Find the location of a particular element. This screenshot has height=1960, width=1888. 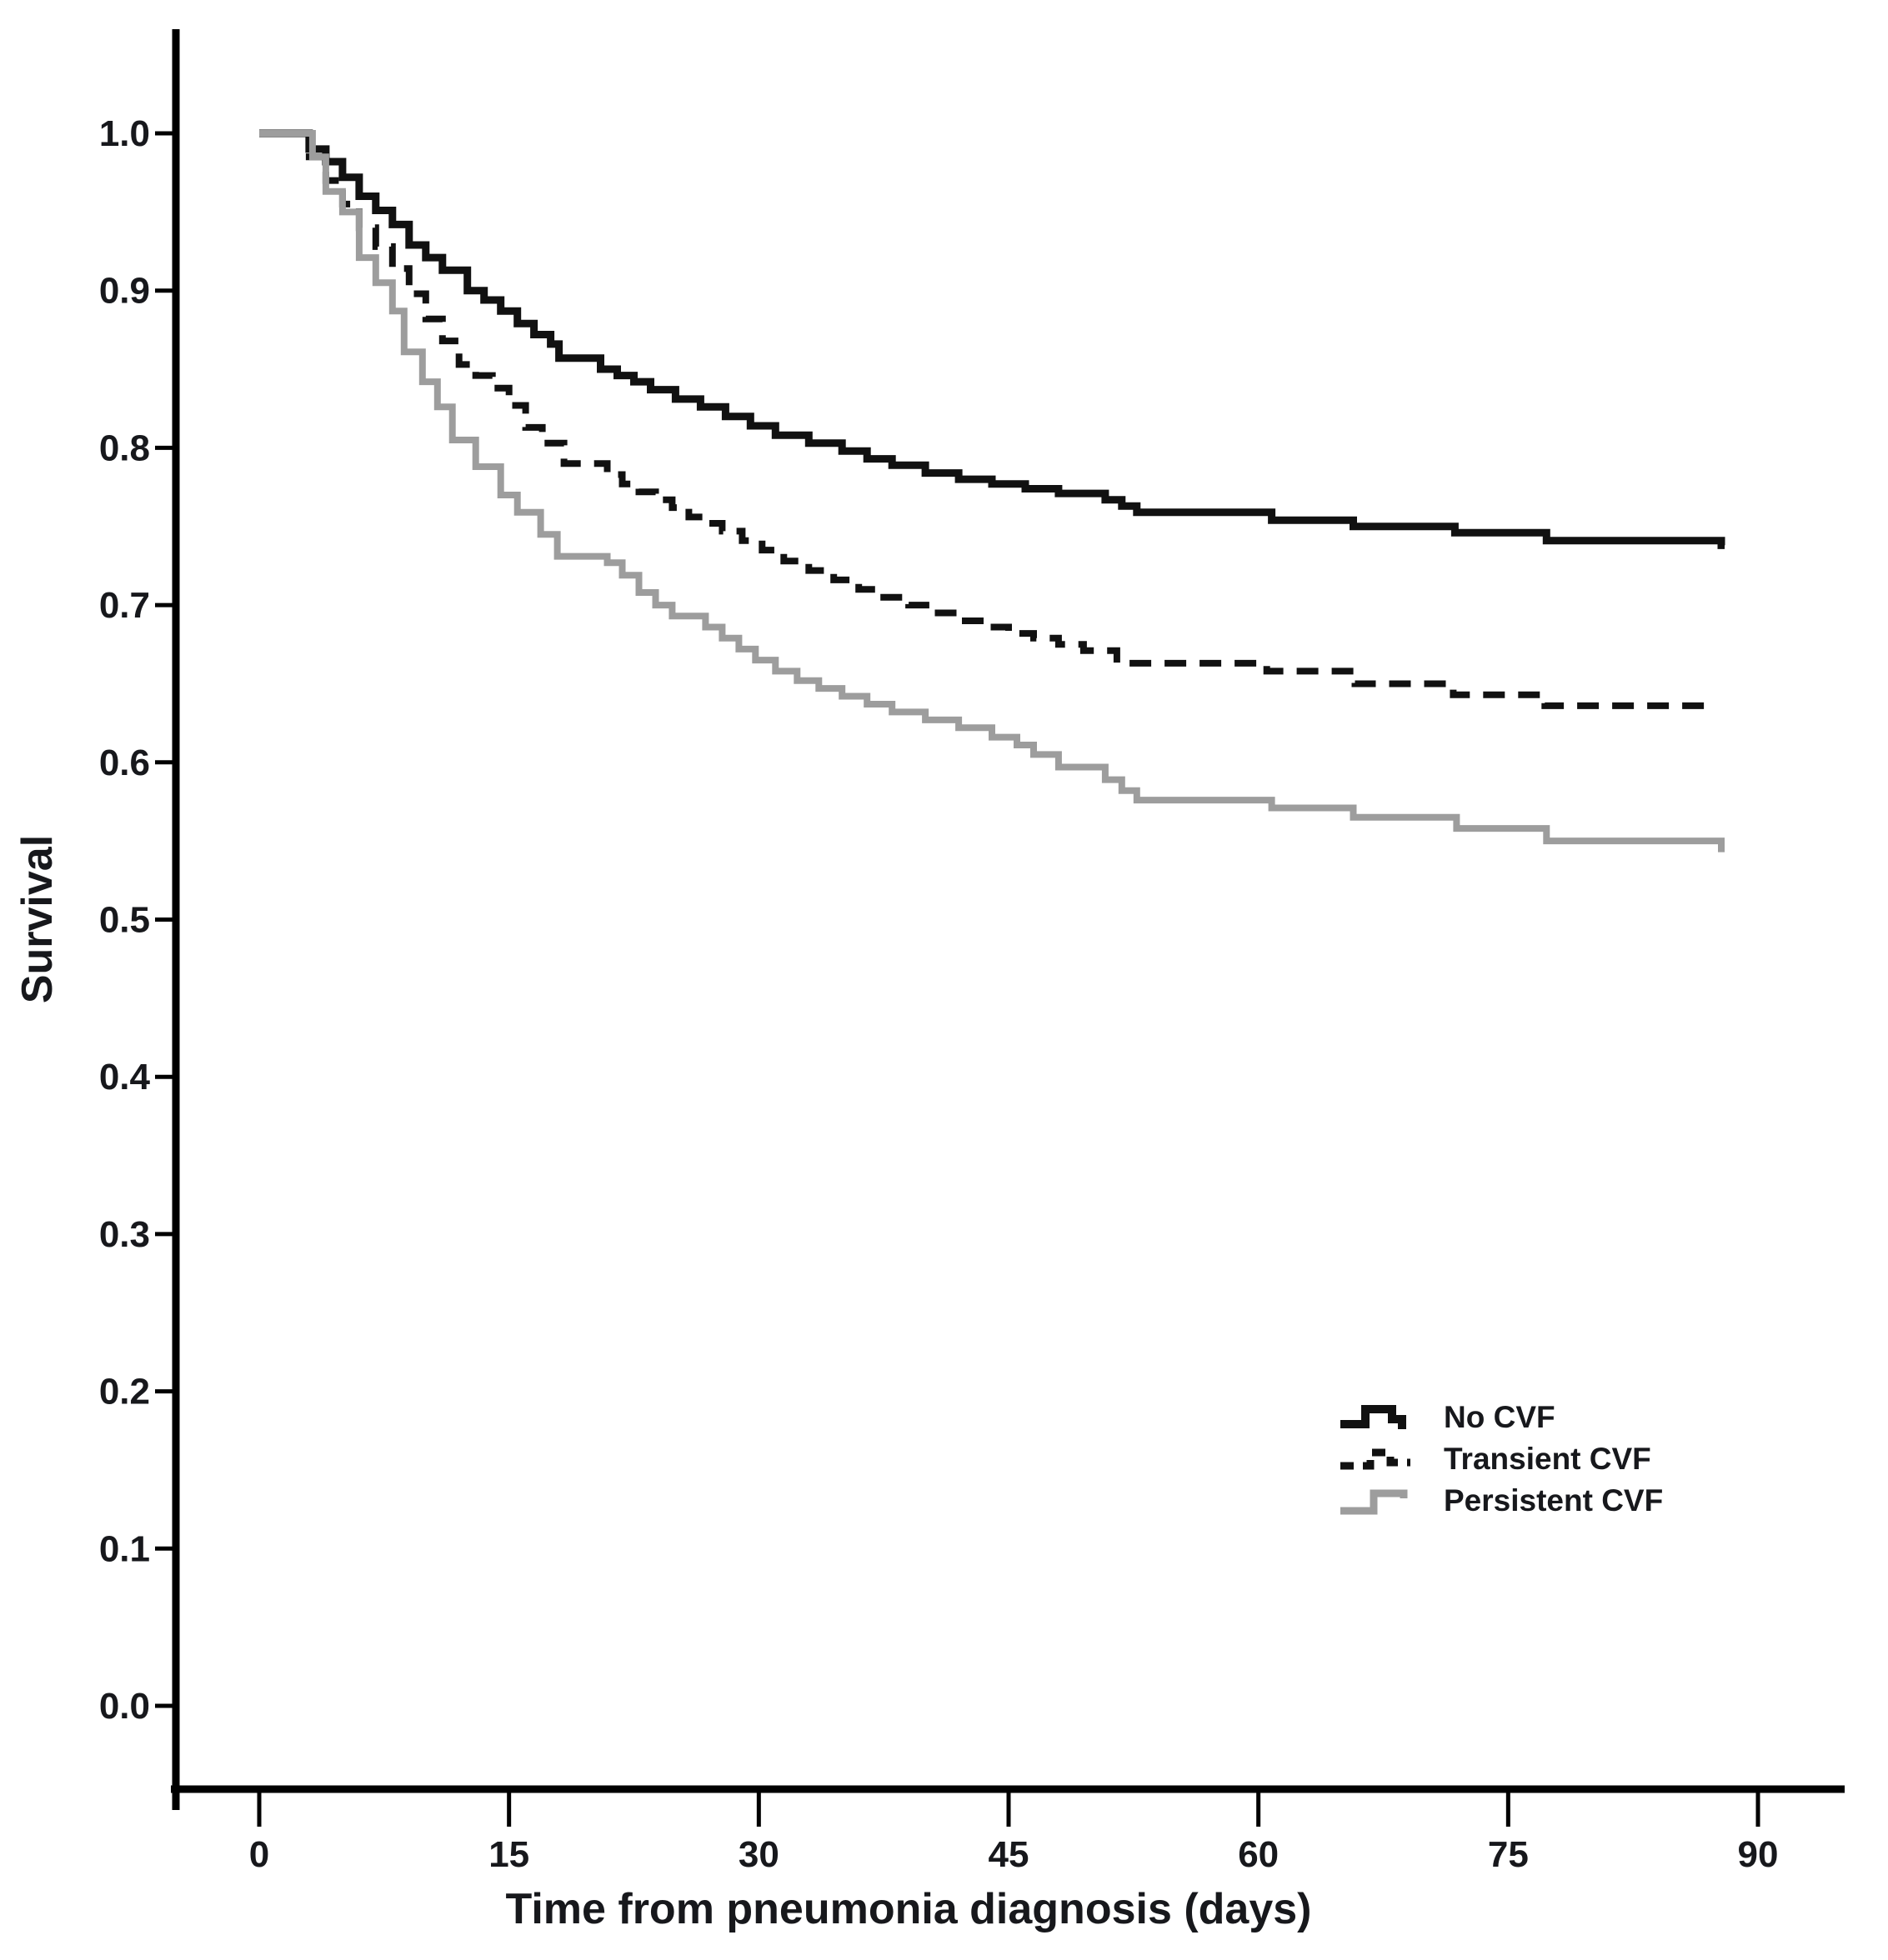

y-axis-title: Survival is located at coordinates (37, 919).